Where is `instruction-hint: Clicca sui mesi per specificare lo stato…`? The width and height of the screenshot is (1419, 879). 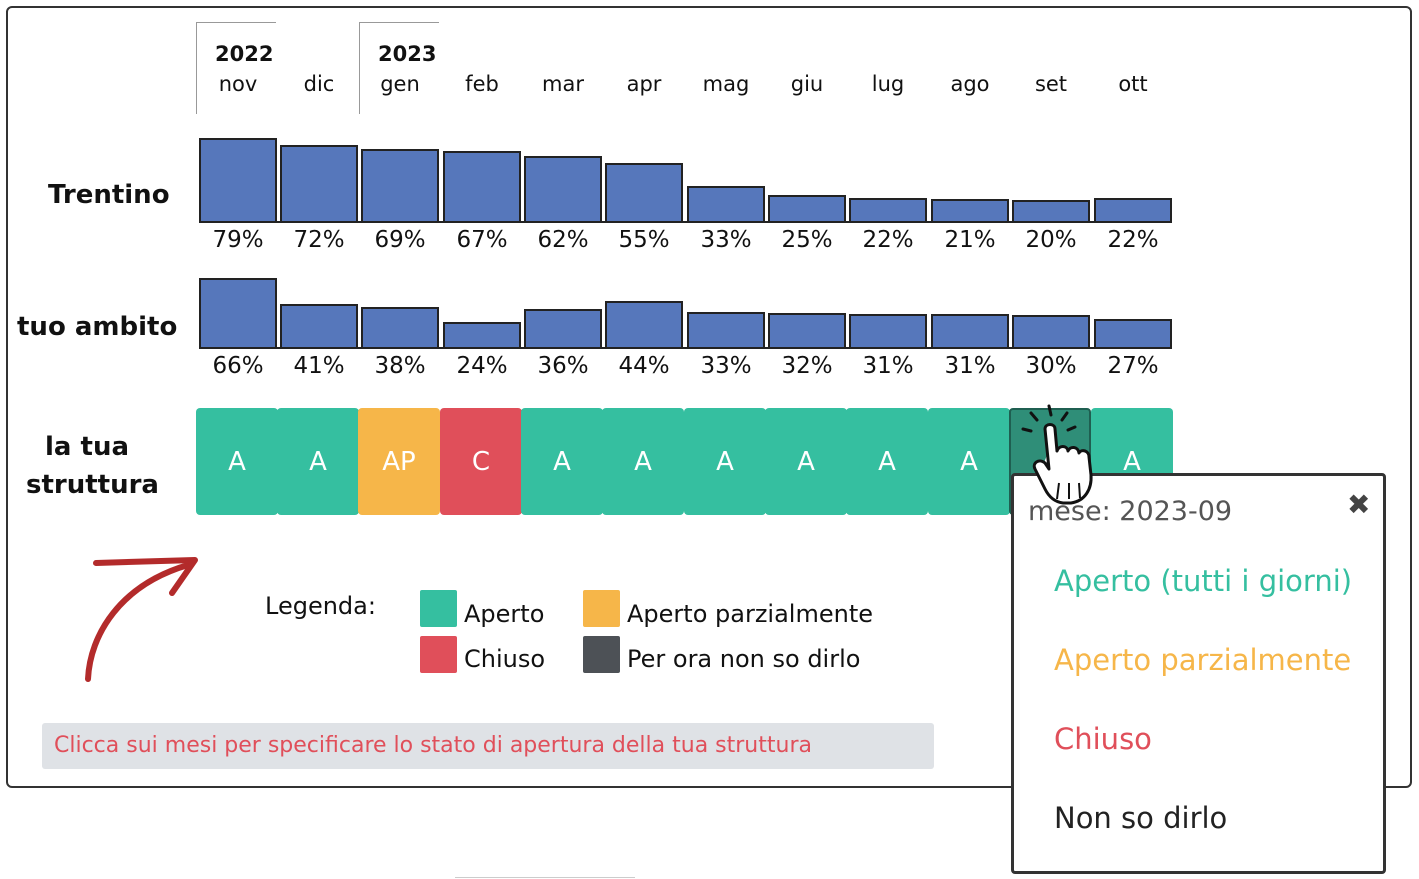 instruction-hint: Clicca sui mesi per specificare lo stato… is located at coordinates (488, 746).